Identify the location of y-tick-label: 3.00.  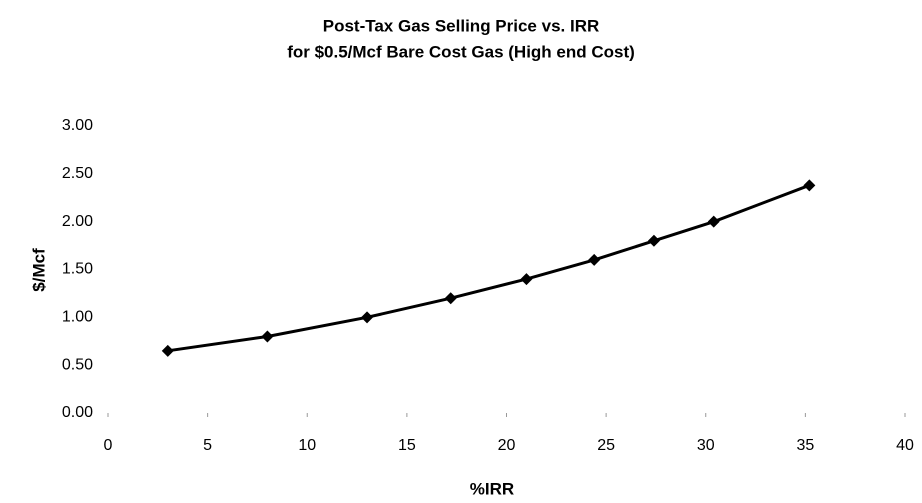
(77, 125).